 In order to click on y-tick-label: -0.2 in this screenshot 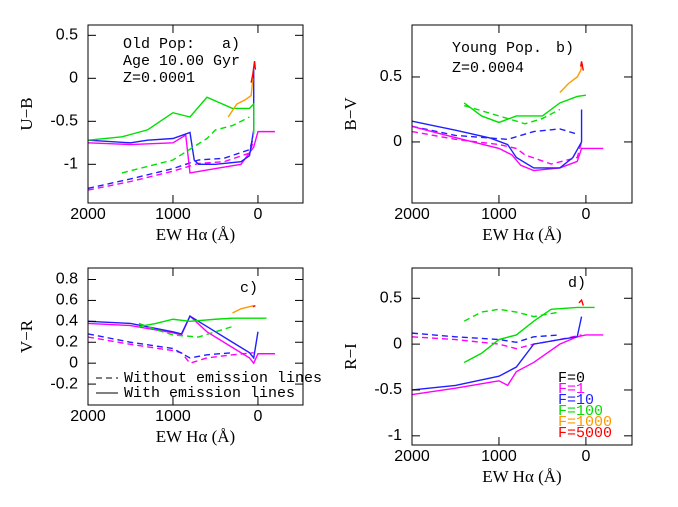, I will do `click(64, 383)`.